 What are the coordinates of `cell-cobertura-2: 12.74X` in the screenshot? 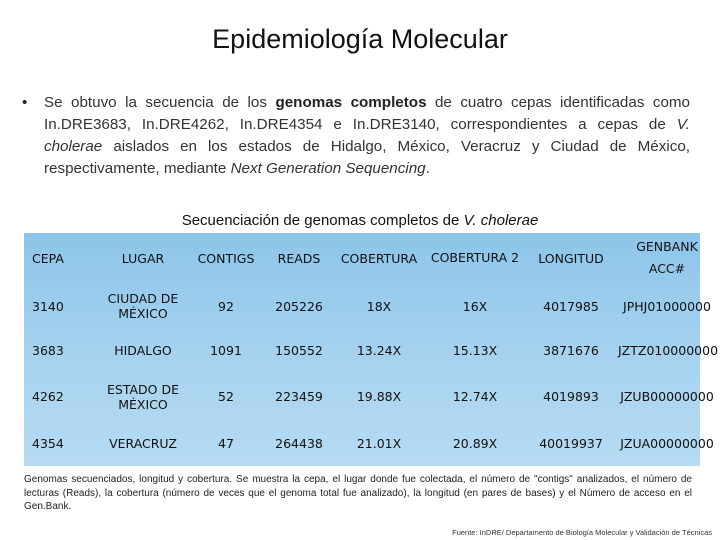 It's located at (475, 397).